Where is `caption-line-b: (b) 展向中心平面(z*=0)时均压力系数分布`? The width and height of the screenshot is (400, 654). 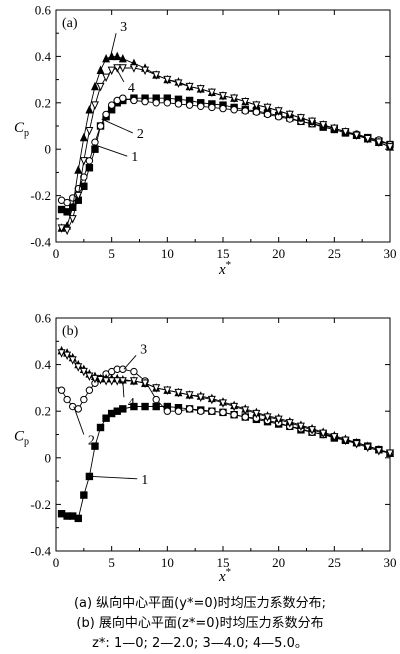
caption-line-b: (b) 展向中心平面(z*=0)时均压力系数分布 is located at coordinates (200, 623).